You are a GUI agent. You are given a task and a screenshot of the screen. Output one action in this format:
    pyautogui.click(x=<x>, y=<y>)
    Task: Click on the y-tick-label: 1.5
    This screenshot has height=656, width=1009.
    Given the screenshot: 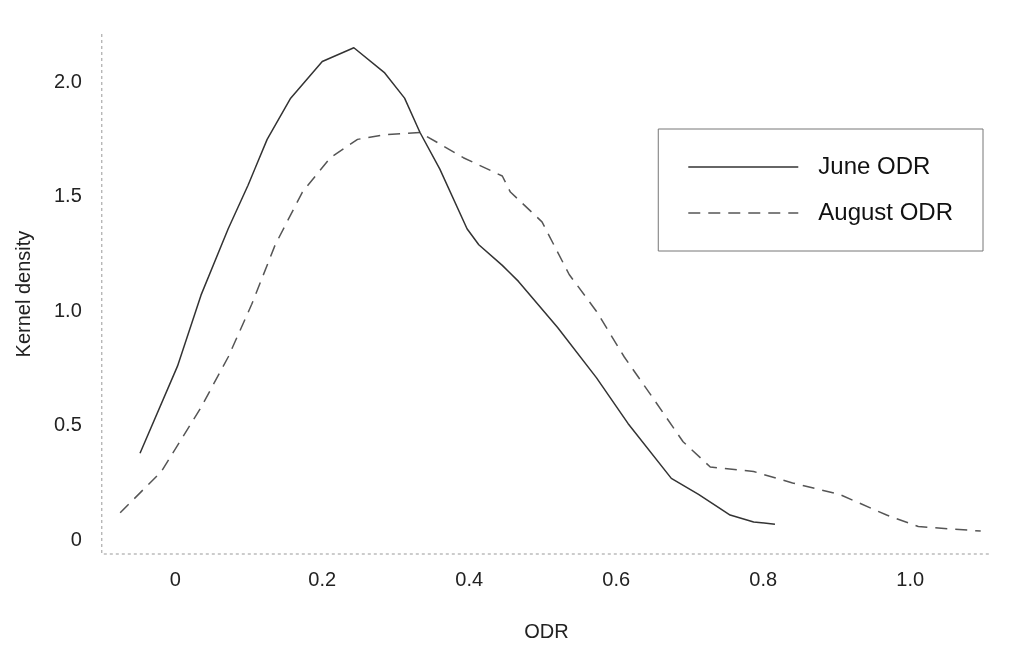 What is the action you would take?
    pyautogui.click(x=67, y=195)
    